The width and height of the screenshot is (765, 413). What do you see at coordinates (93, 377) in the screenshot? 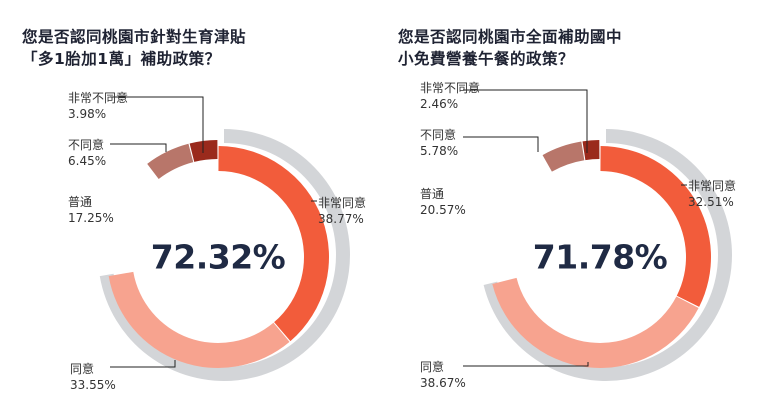
I see `label-agree: 同意 33.55%` at bounding box center [93, 377].